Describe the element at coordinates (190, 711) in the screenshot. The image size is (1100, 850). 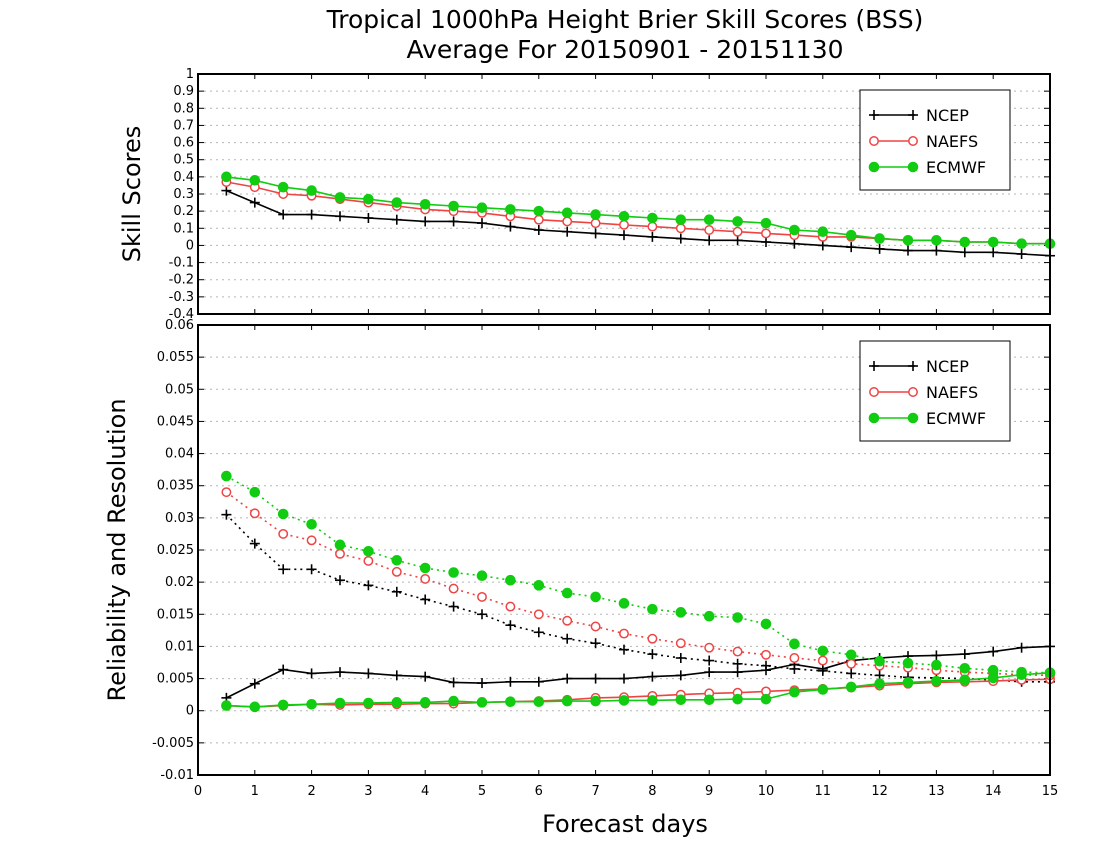
I see `y-tick-label: 0` at that location.